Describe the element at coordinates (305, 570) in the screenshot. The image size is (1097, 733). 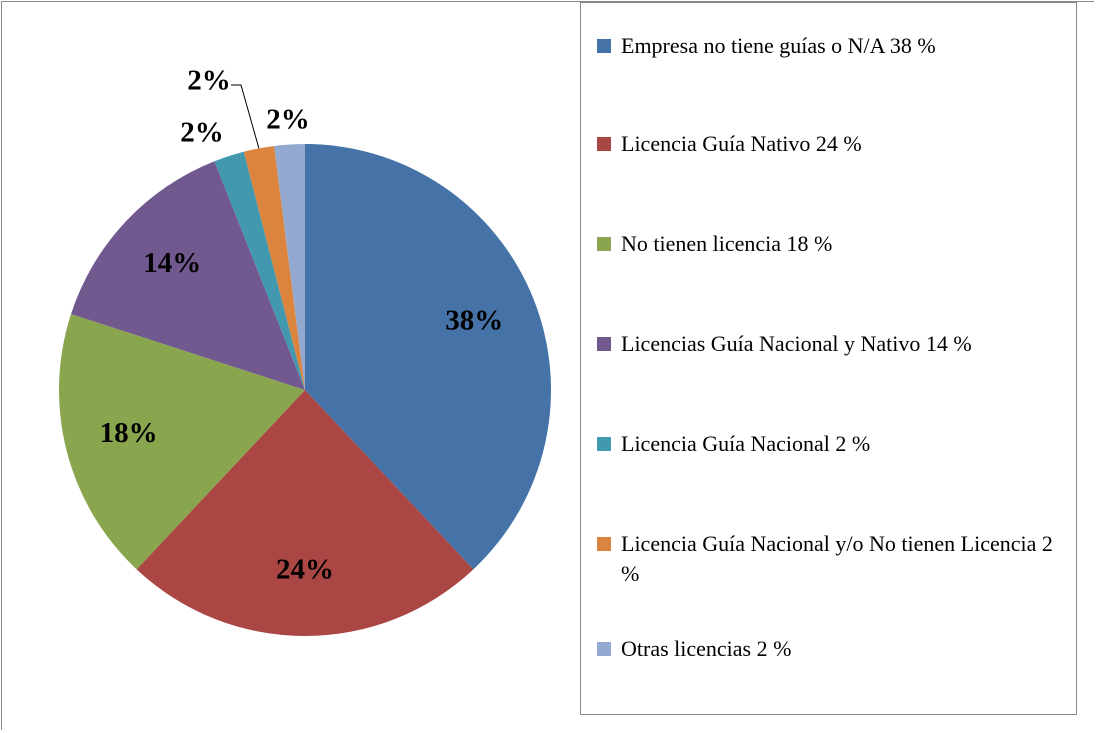
I see `data-label: 24%` at that location.